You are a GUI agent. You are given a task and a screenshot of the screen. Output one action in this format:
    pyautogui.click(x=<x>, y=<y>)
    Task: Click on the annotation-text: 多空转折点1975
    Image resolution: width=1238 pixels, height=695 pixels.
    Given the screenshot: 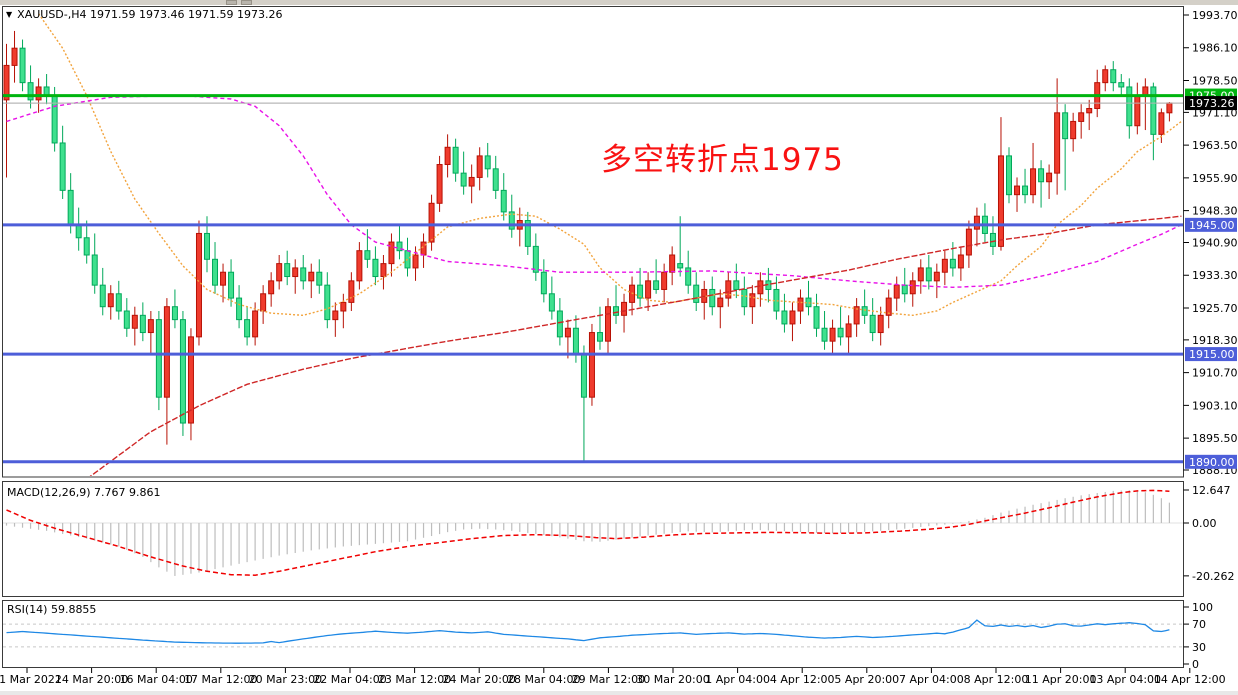 What is the action you would take?
    pyautogui.click(x=722, y=160)
    